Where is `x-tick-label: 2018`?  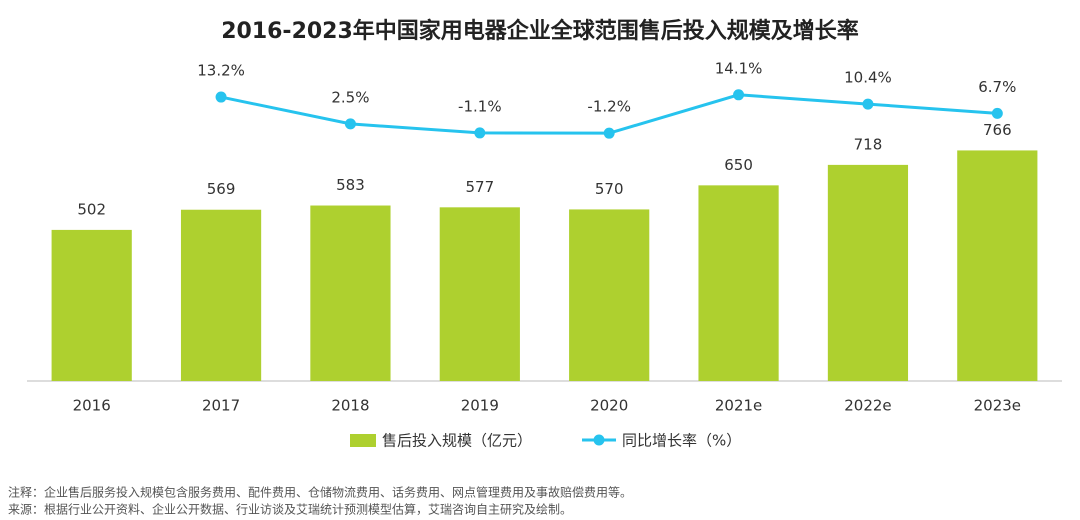 x-tick-label: 2018 is located at coordinates (350, 406).